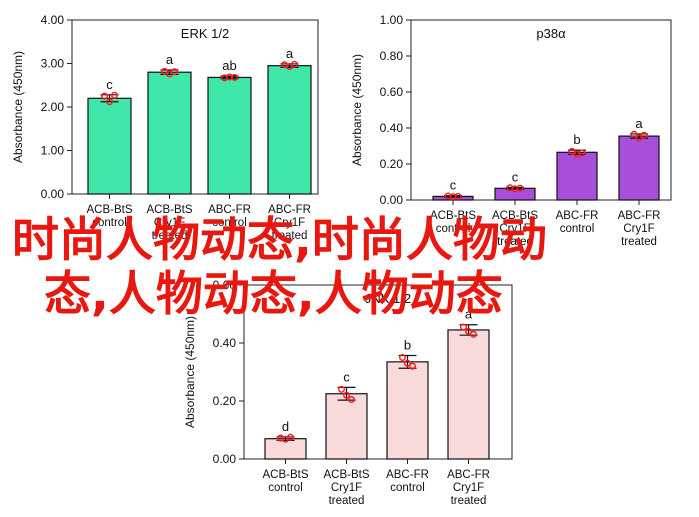 This screenshot has height=517, width=699. What do you see at coordinates (229, 65) in the screenshot?
I see `significance-label: ab` at bounding box center [229, 65].